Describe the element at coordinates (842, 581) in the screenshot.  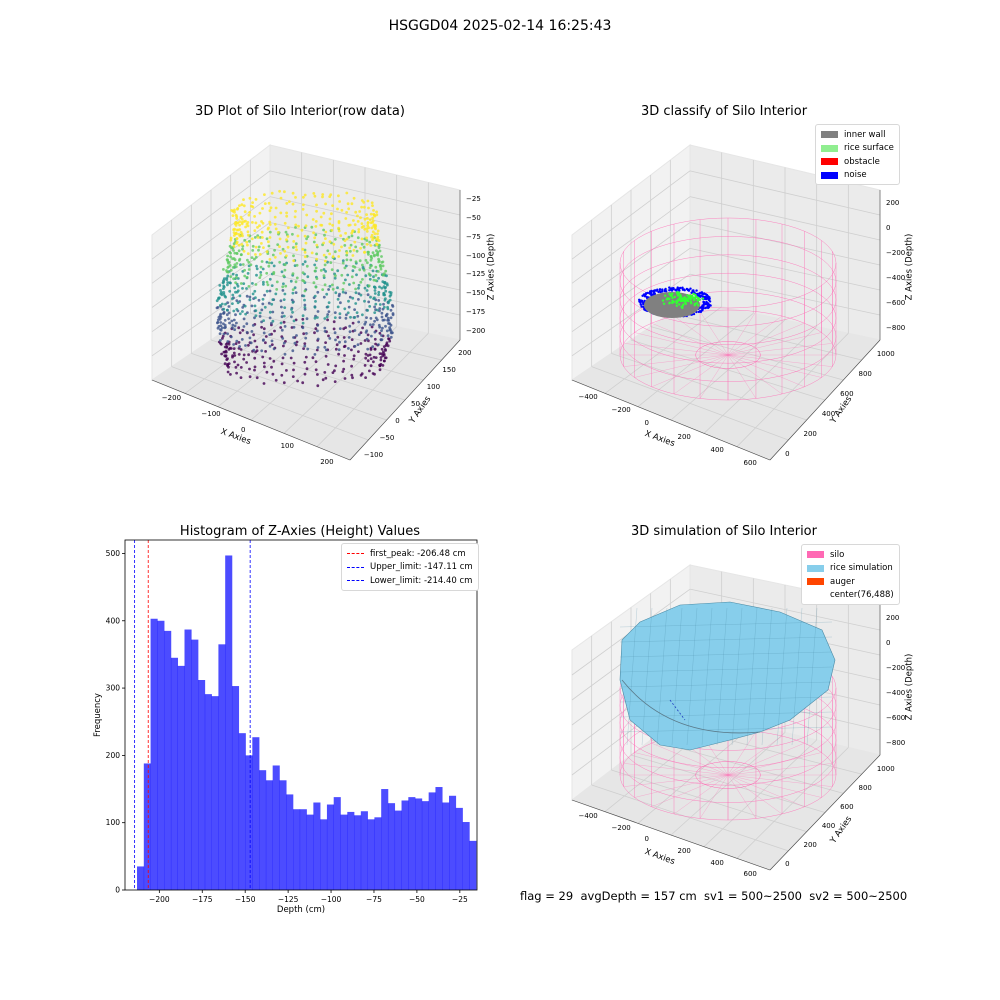
I see `legend-label: auger` at that location.